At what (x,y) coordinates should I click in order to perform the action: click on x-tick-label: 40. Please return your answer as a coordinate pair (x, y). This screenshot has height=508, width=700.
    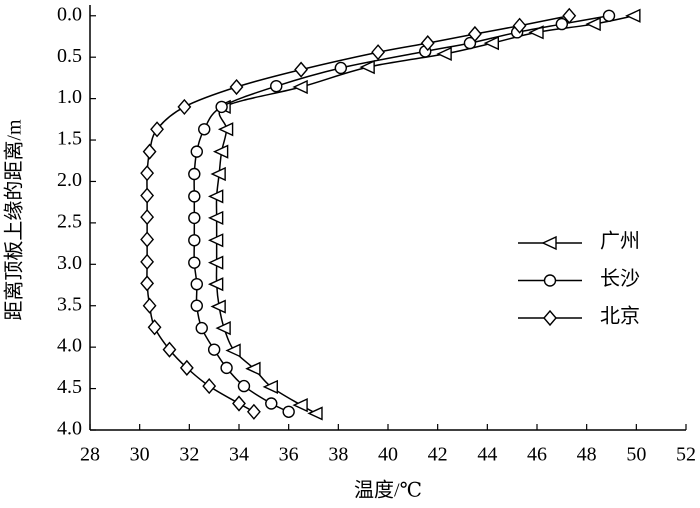
    Looking at the image, I should click on (388, 455).